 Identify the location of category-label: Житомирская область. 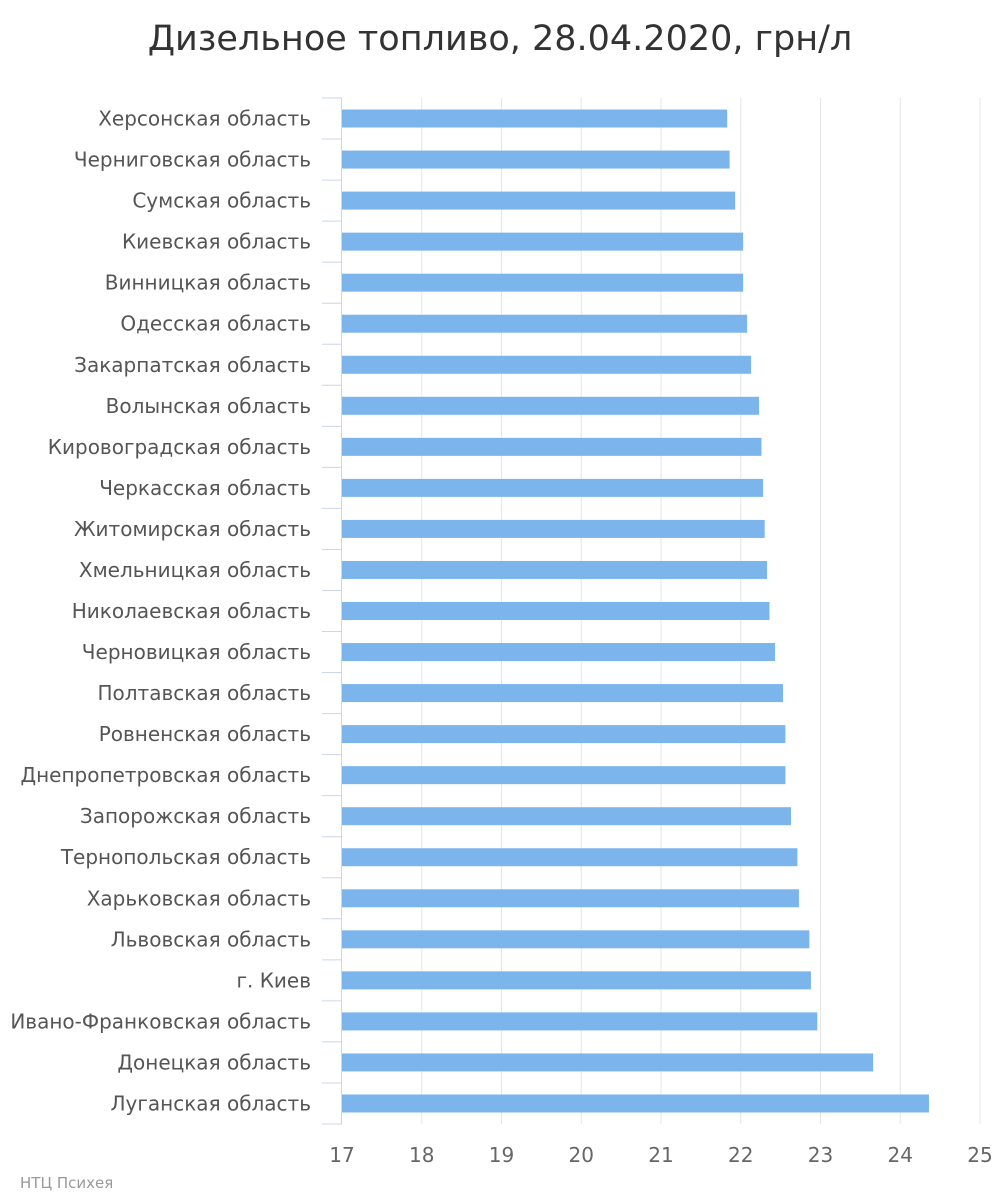
(192, 529).